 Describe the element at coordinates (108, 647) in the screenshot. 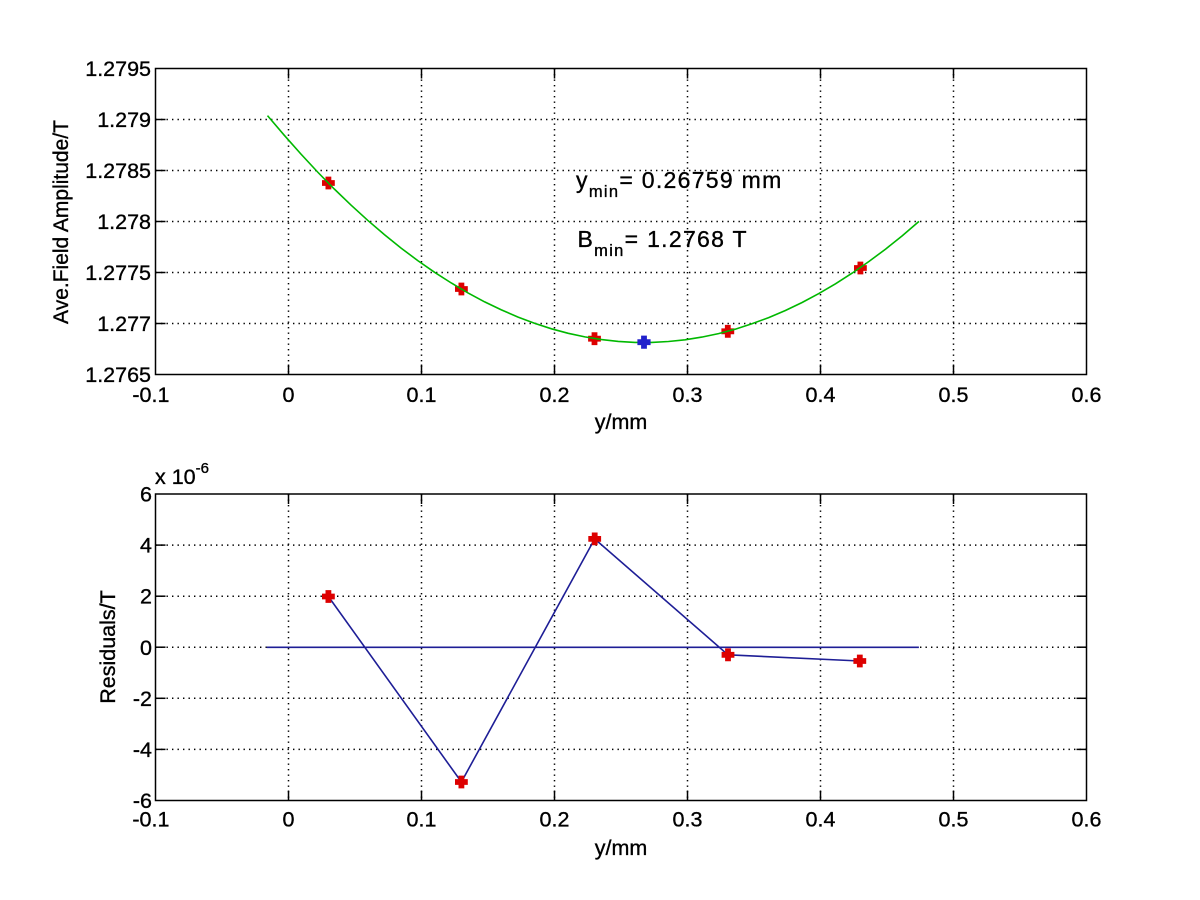

I see `svg-text: Residuals/T` at that location.